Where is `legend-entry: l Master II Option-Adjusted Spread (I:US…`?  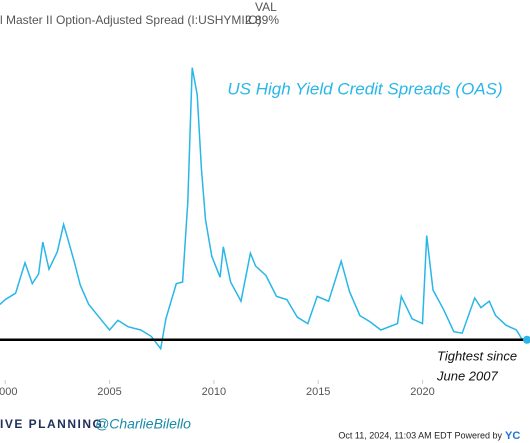
legend-entry: l Master II Option-Adjusted Spread (I:US… is located at coordinates (130, 20).